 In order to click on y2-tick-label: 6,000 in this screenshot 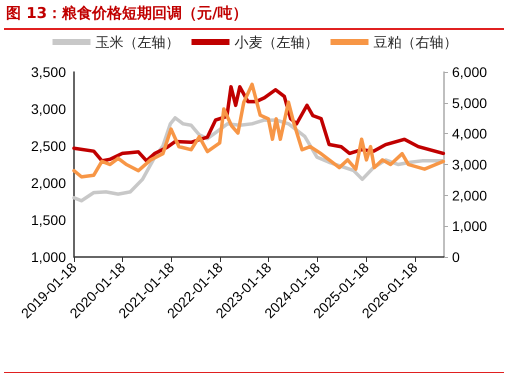, I will do `click(470, 72)`.